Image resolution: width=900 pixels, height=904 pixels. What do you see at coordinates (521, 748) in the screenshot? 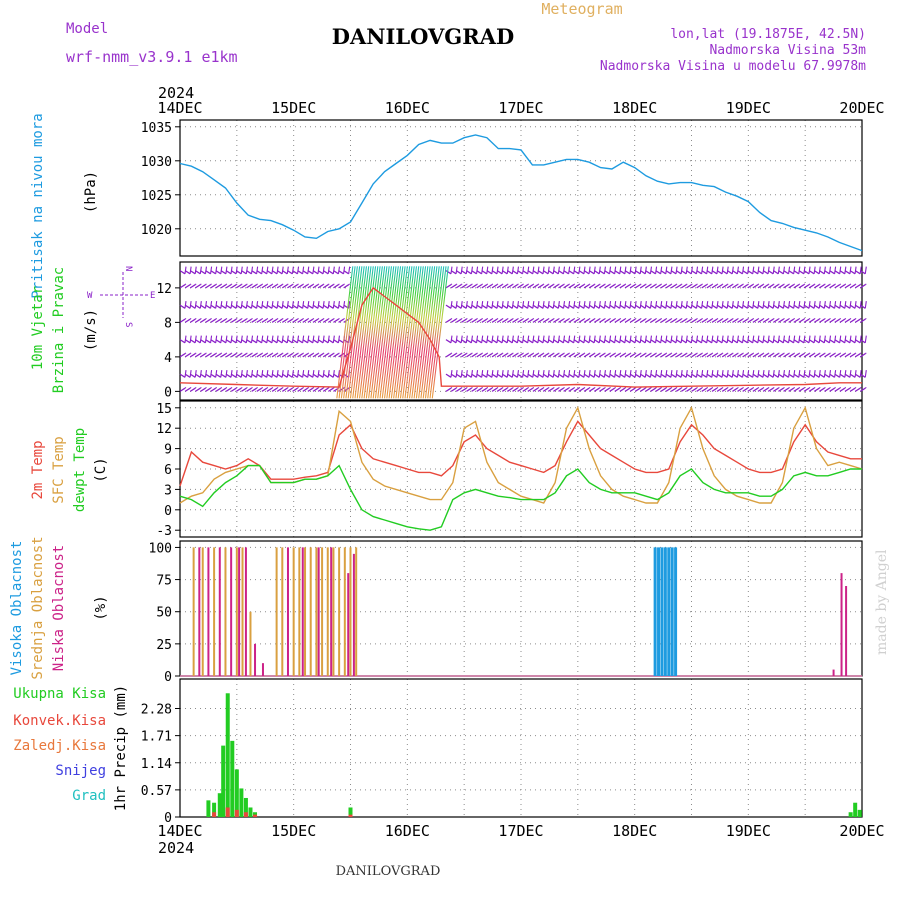
I see `precip-frame` at bounding box center [521, 748].